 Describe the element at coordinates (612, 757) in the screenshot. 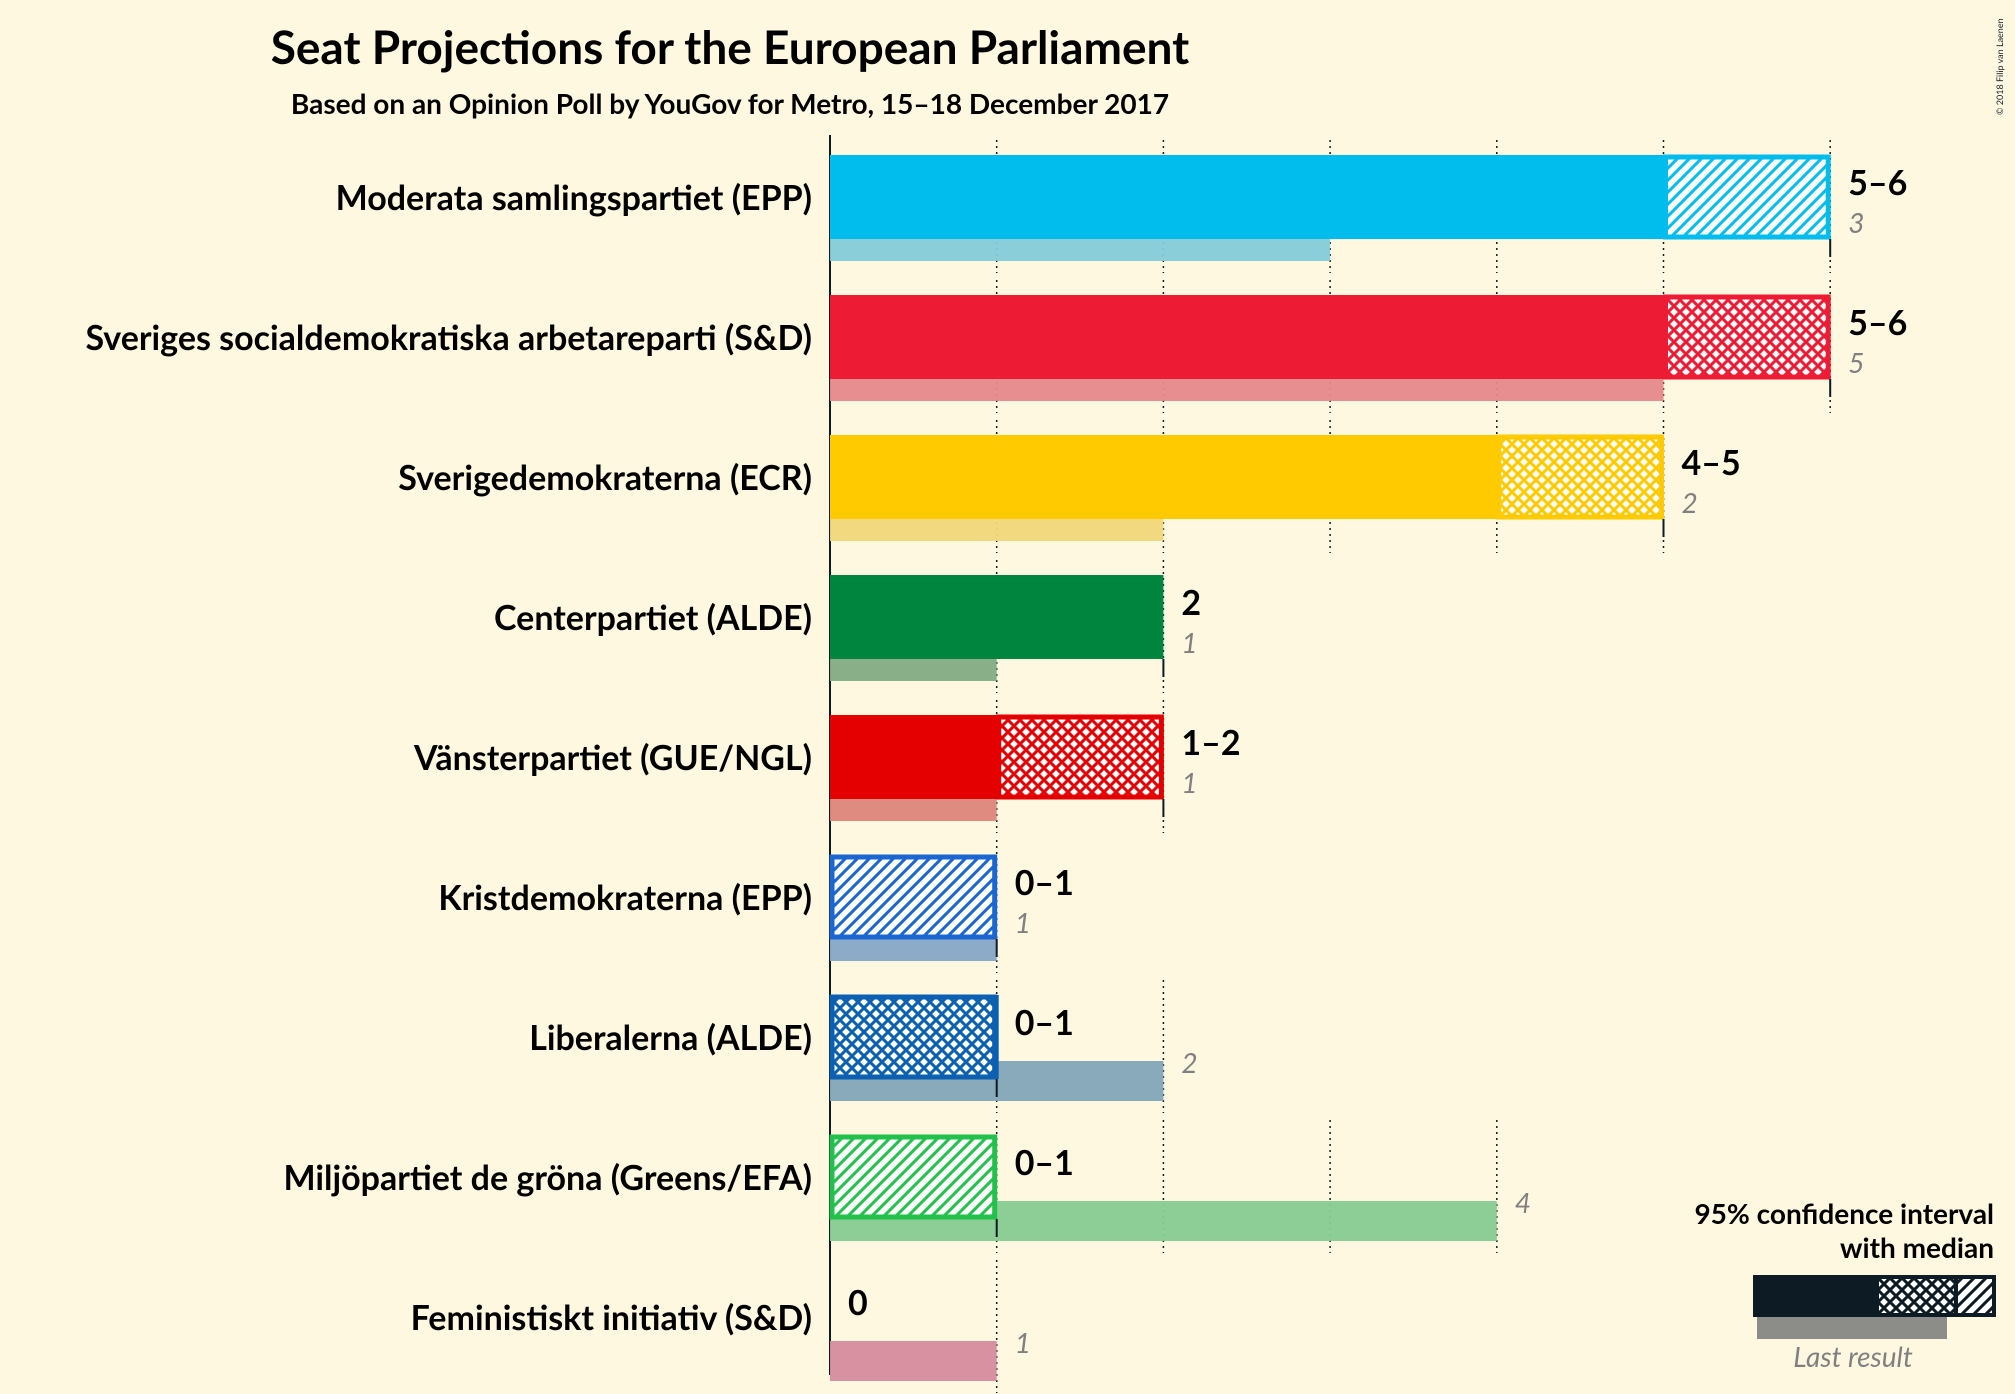

I see `party-label: Vänsterpartiet (GUE/NGL)` at that location.